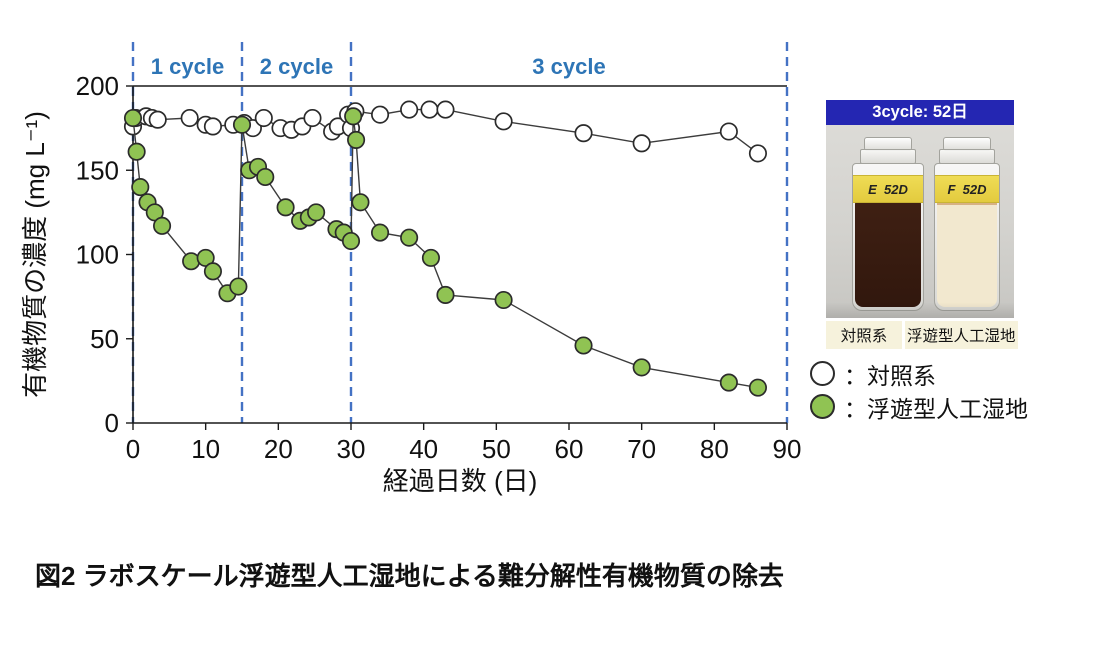  I want to click on legend-item-wetland: ：浮遊型人工湿地, so click(919, 406).